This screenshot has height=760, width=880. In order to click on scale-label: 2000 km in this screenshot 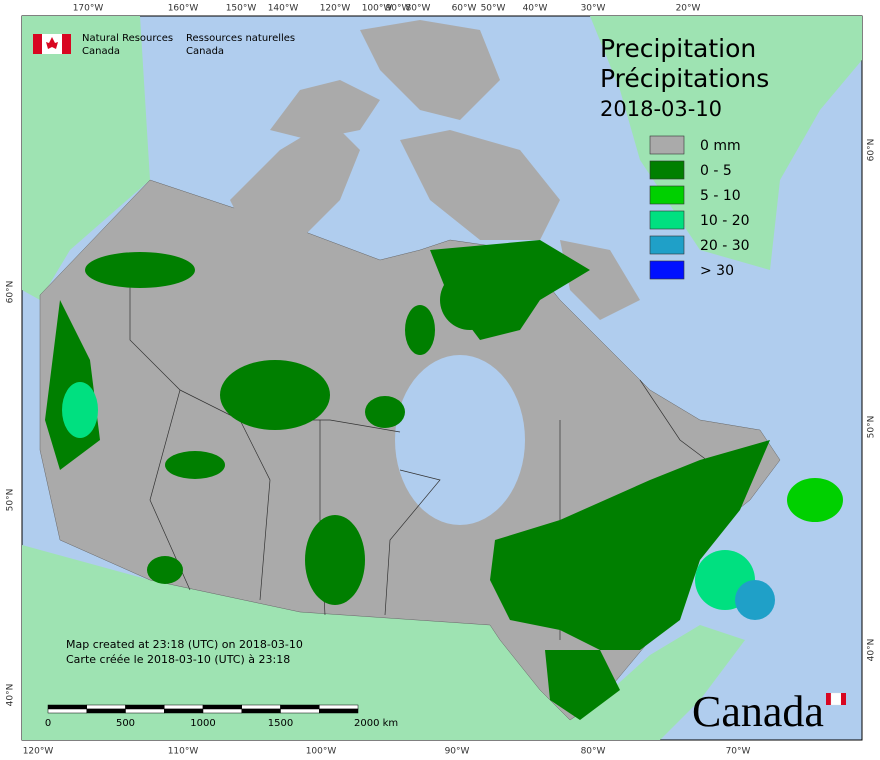, I will do `click(376, 723)`.